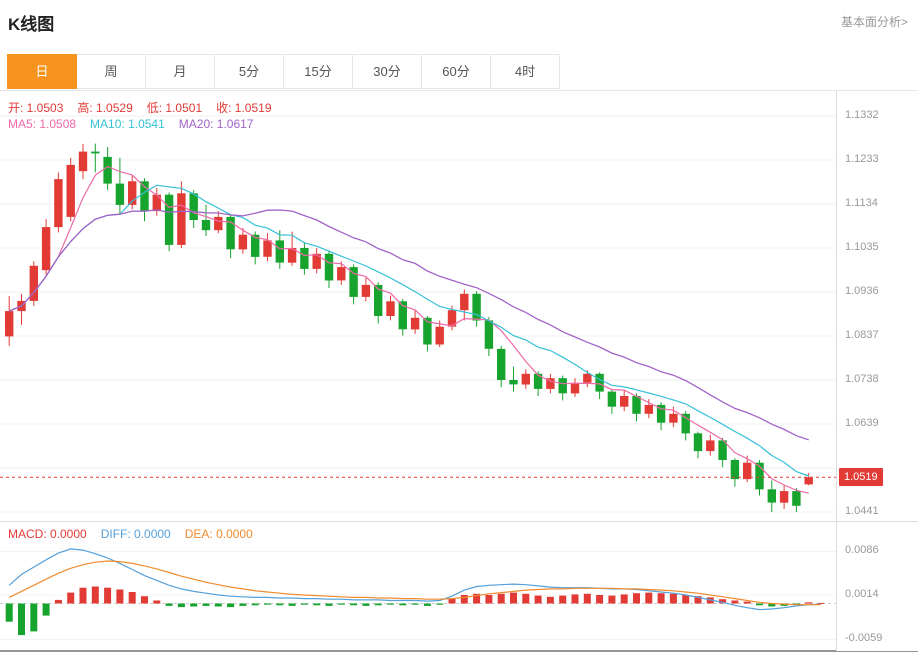 The height and width of the screenshot is (652, 918). What do you see at coordinates (244, 108) in the screenshot?
I see `legend-ohlc-item: 收: 1.0519` at bounding box center [244, 108].